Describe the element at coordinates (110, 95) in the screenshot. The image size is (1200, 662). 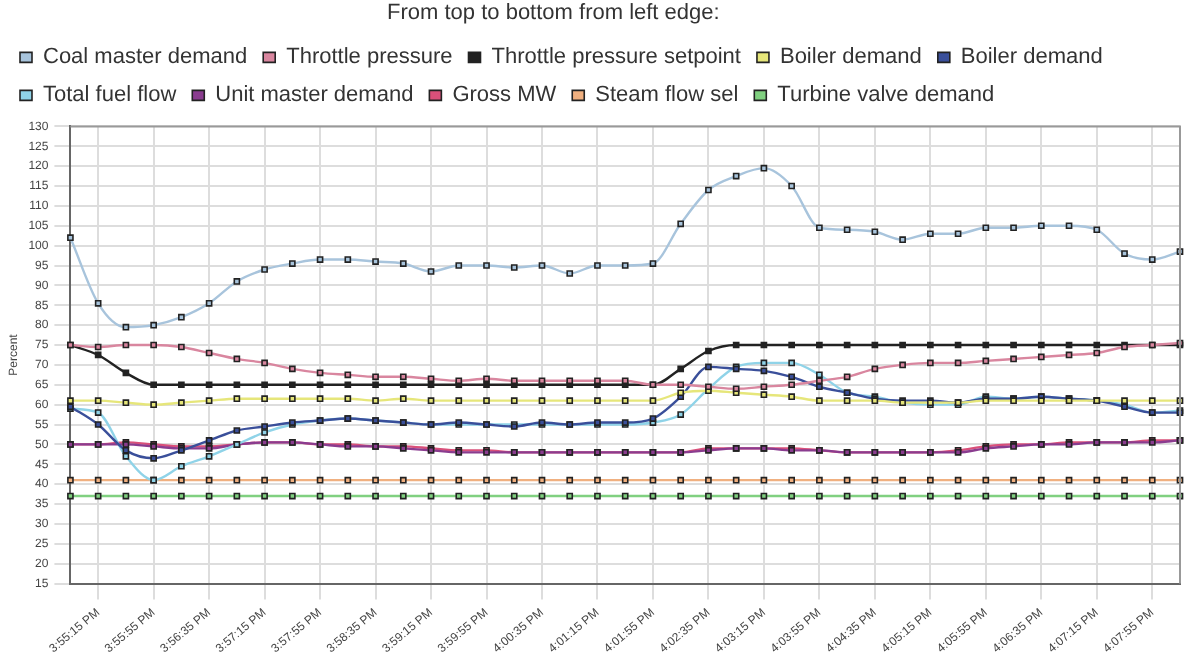
I see `legend-label: Total fuel flow` at that location.